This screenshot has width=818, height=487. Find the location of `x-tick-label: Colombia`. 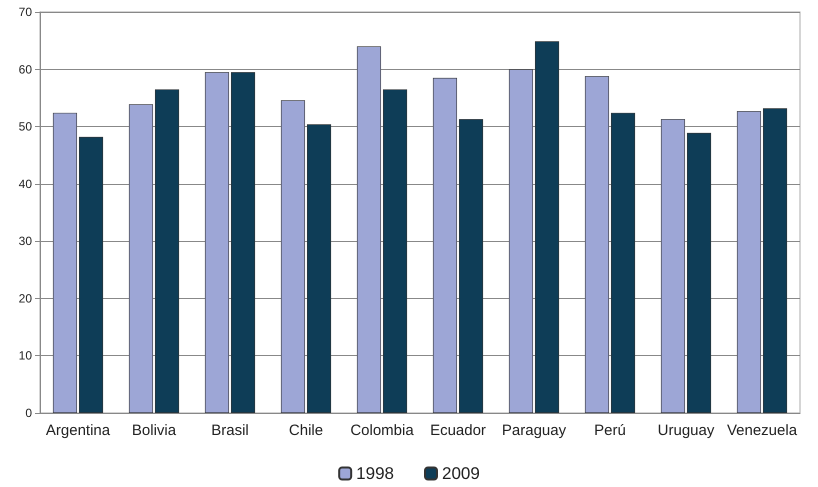

x-tick-label: Colombia is located at coordinates (382, 430).